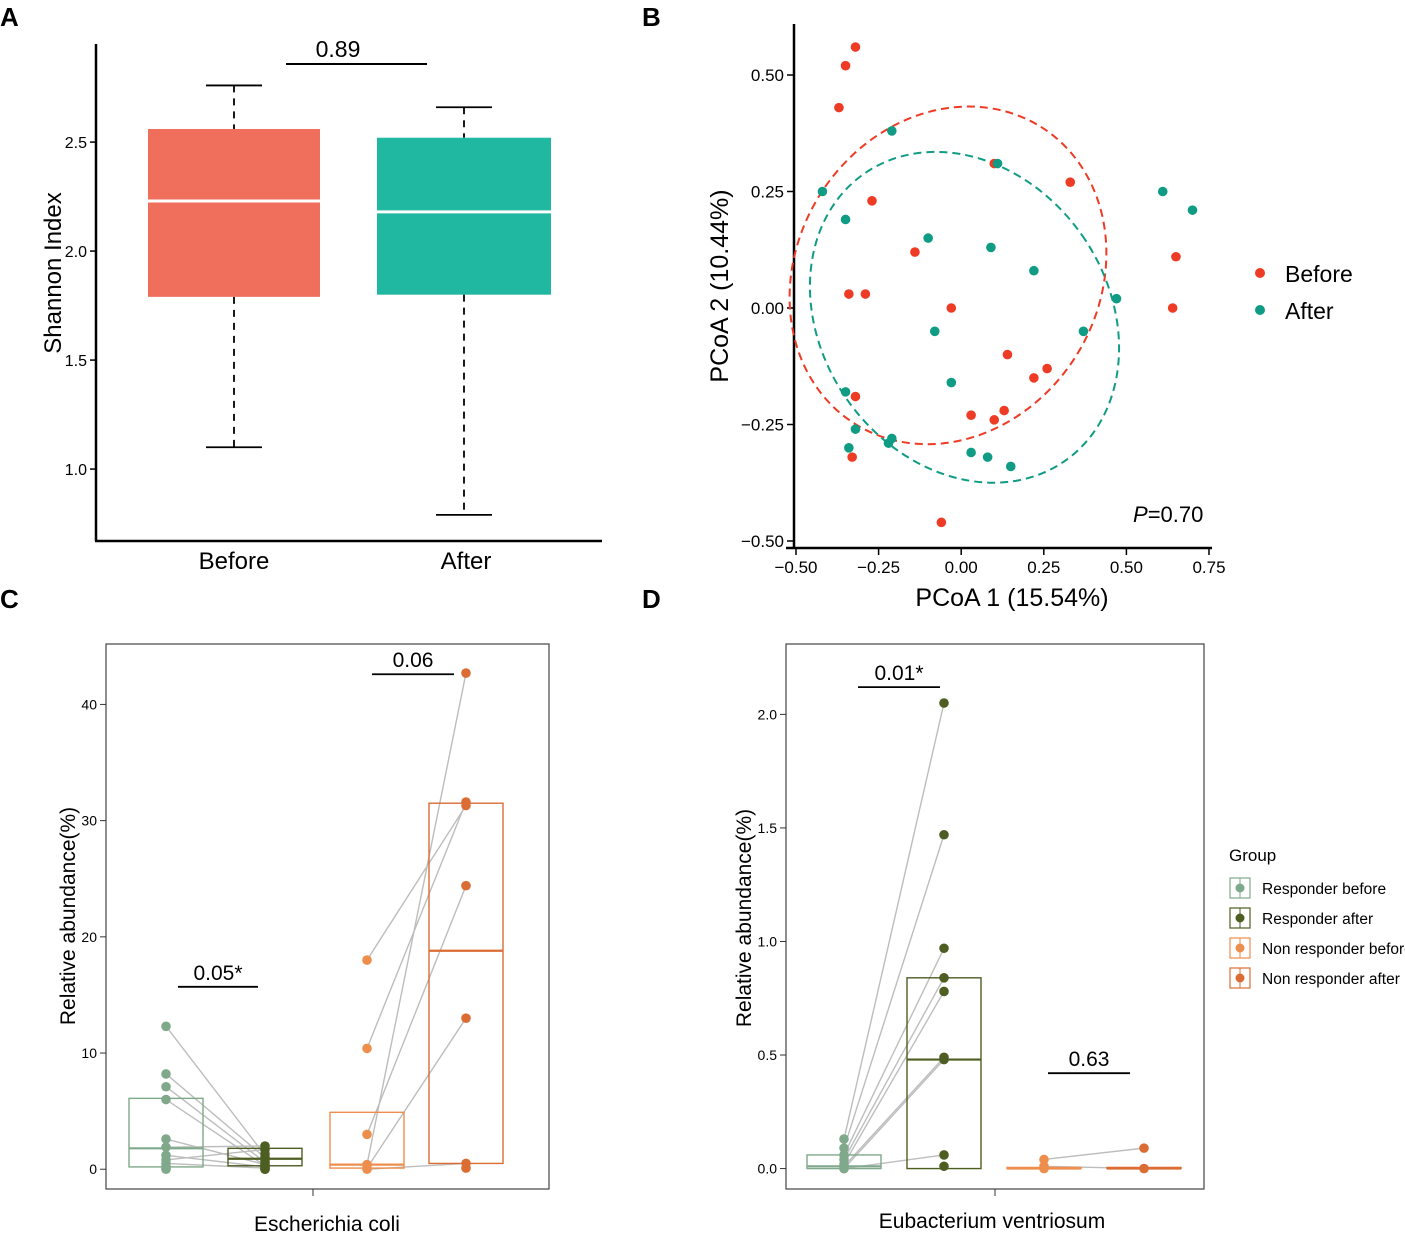 The width and height of the screenshot is (1405, 1233). I want to click on panel-d-box, so click(944, 1073).